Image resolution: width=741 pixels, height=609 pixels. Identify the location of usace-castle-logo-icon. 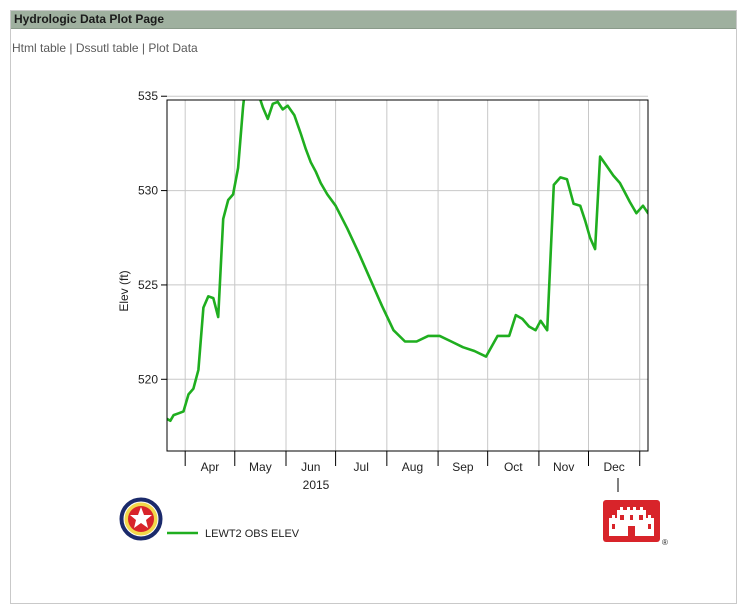
(631, 521).